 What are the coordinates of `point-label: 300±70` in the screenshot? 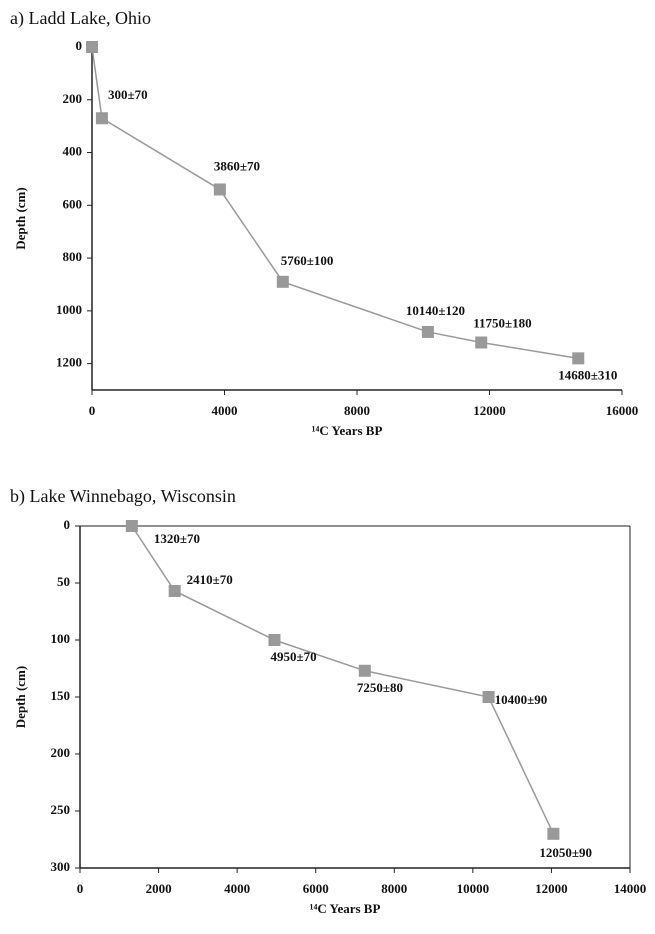 It's located at (128, 94).